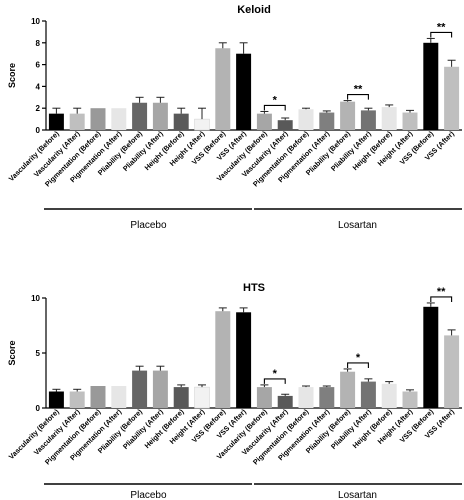  What do you see at coordinates (38, 65) in the screenshot?
I see `y-tick-label: 6` at bounding box center [38, 65].